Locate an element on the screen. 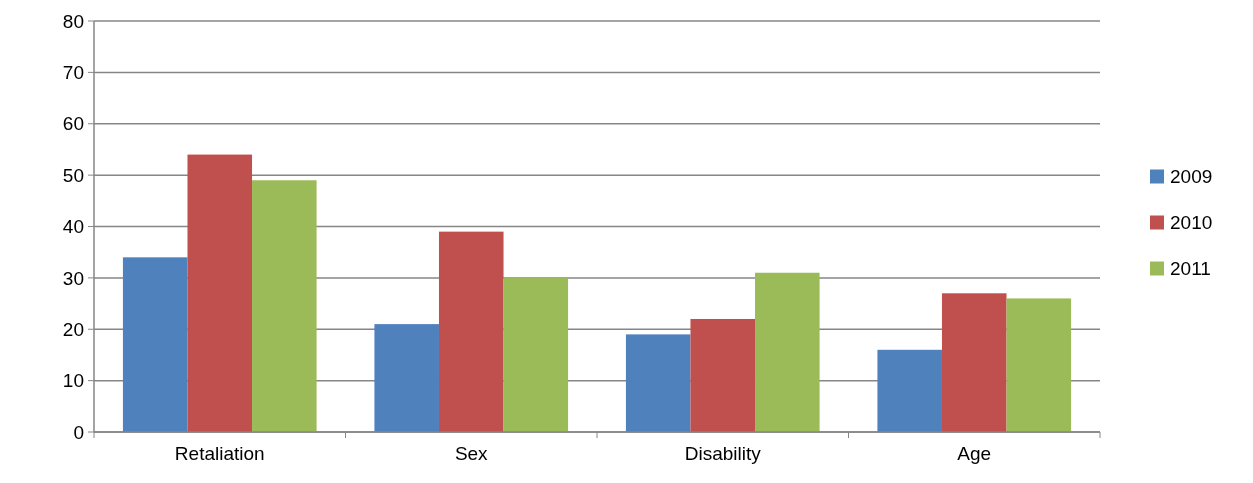 Image resolution: width=1253 pixels, height=483 pixels. x-tick-label: Disability is located at coordinates (723, 453).